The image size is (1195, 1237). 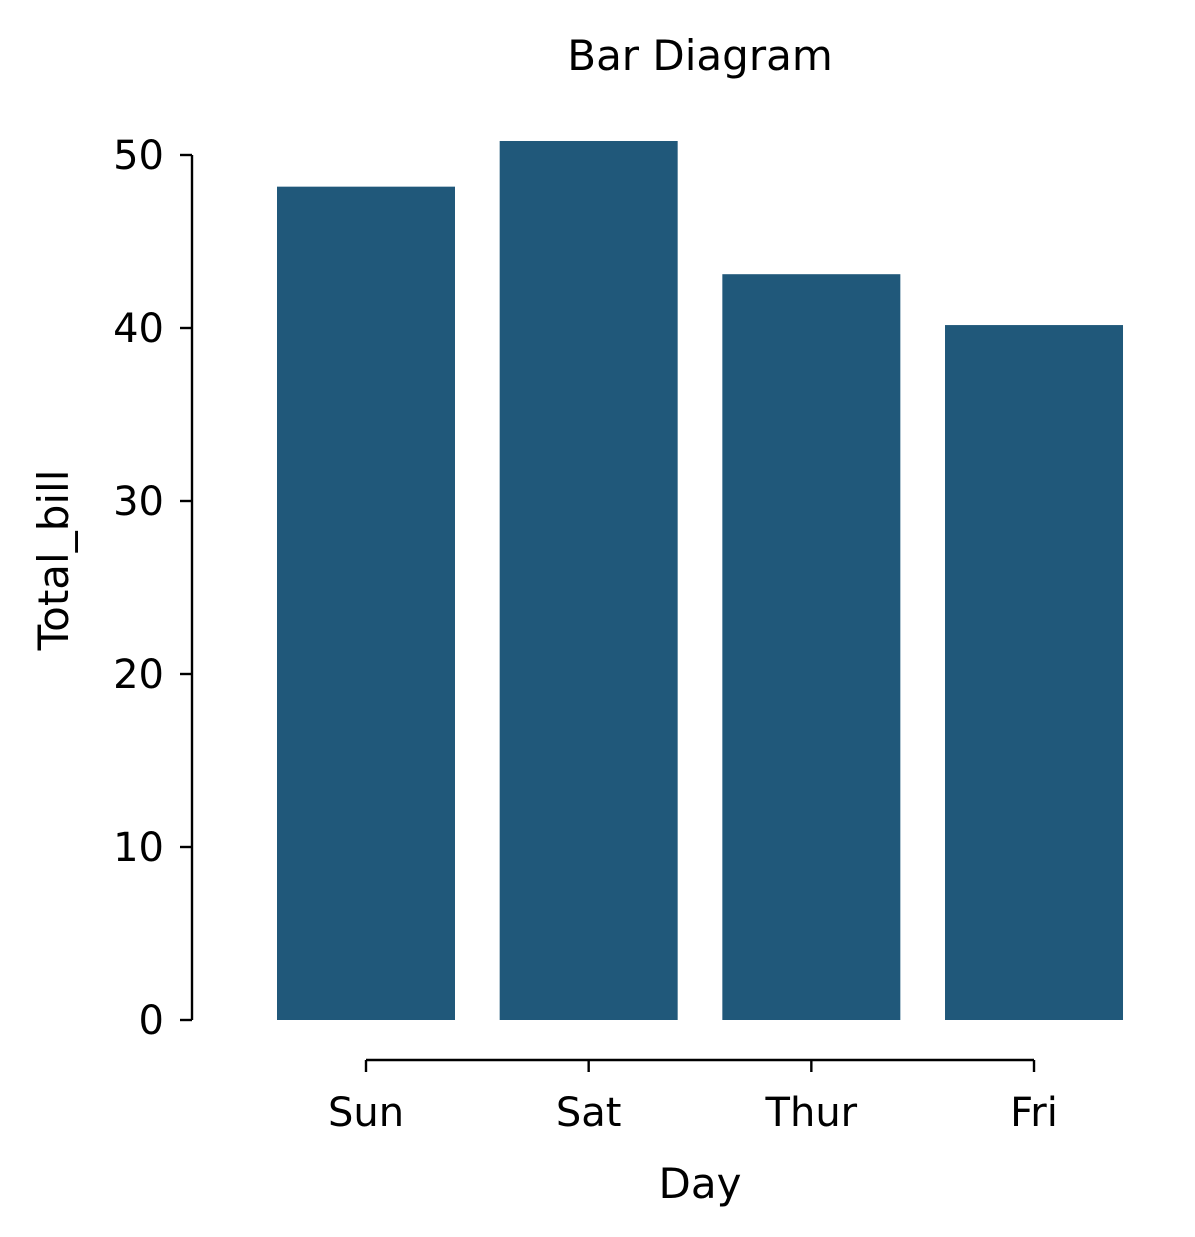 What do you see at coordinates (589, 1113) in the screenshot?
I see `x-tick-label-sat: Sat` at bounding box center [589, 1113].